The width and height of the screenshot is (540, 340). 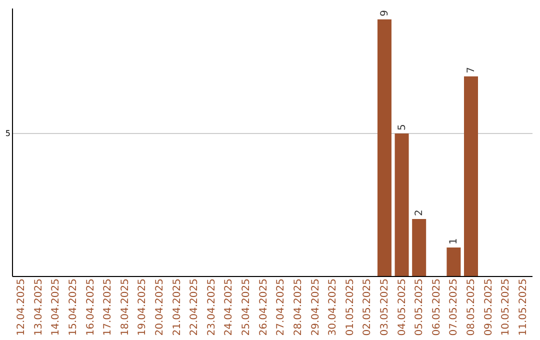 I want to click on x-tick-label: 22.04.2025, so click(x=194, y=307).